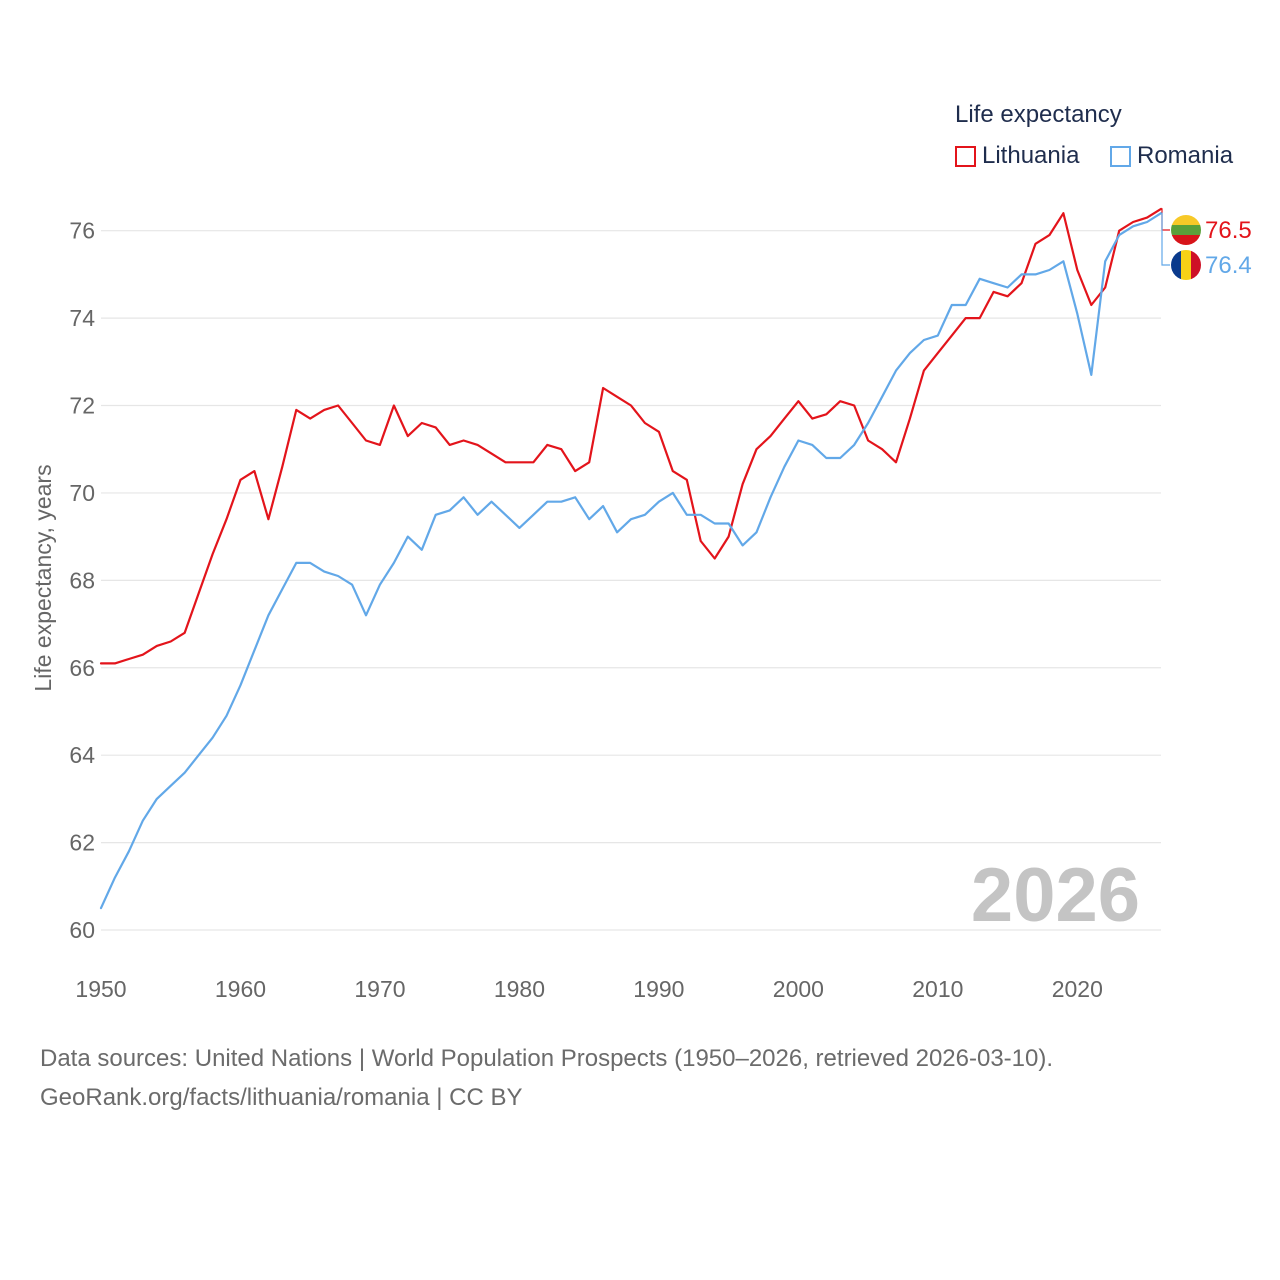 Image resolution: width=1280 pixels, height=1280 pixels. What do you see at coordinates (43, 577) in the screenshot?
I see `y-axis-label: Life expectancy, years` at bounding box center [43, 577].